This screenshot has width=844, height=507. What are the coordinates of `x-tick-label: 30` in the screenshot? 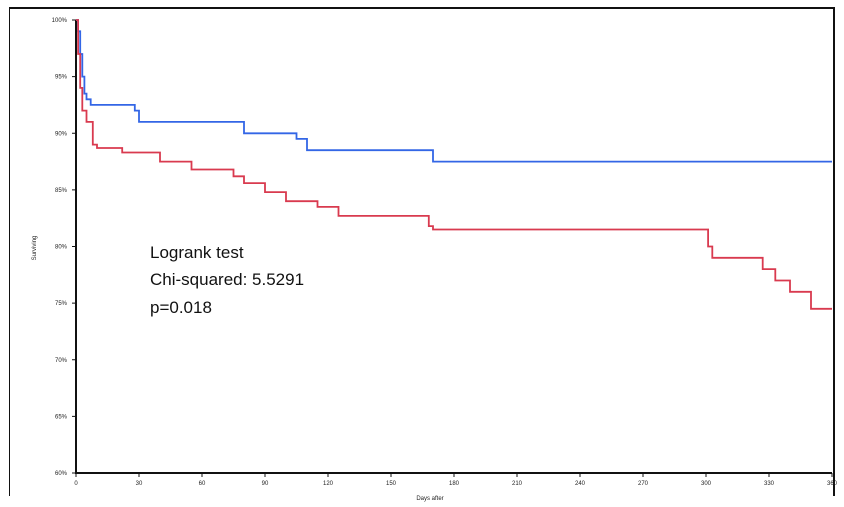 It's located at (139, 484).